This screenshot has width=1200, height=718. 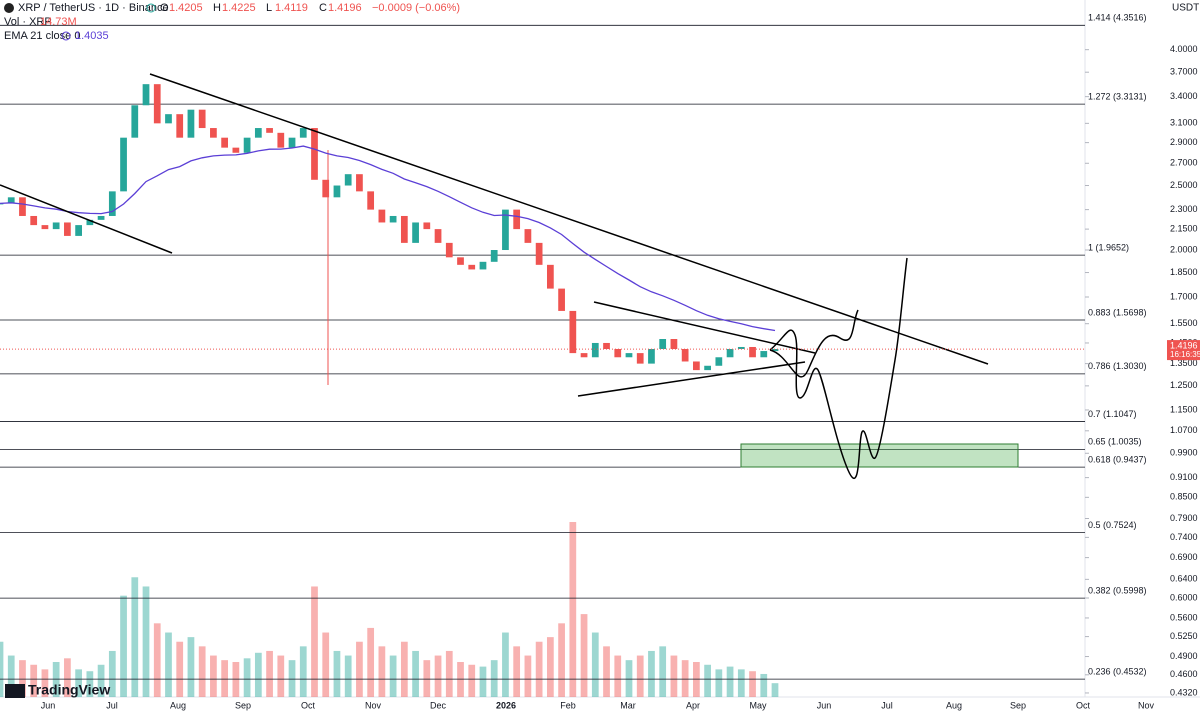 What do you see at coordinates (1184, 249) in the screenshot?
I see `y-tick-label: 2.0000` at bounding box center [1184, 249].